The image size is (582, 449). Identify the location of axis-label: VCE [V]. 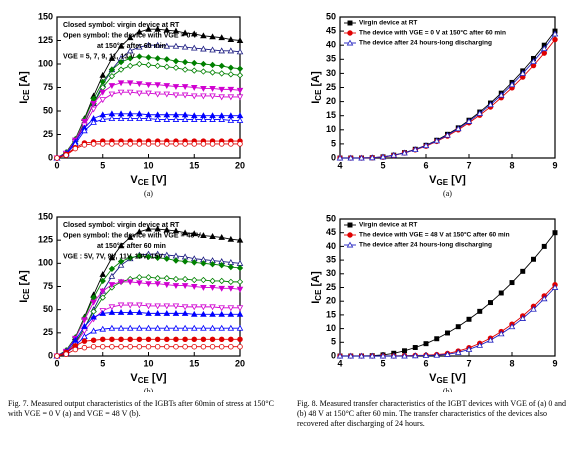
(148, 378).